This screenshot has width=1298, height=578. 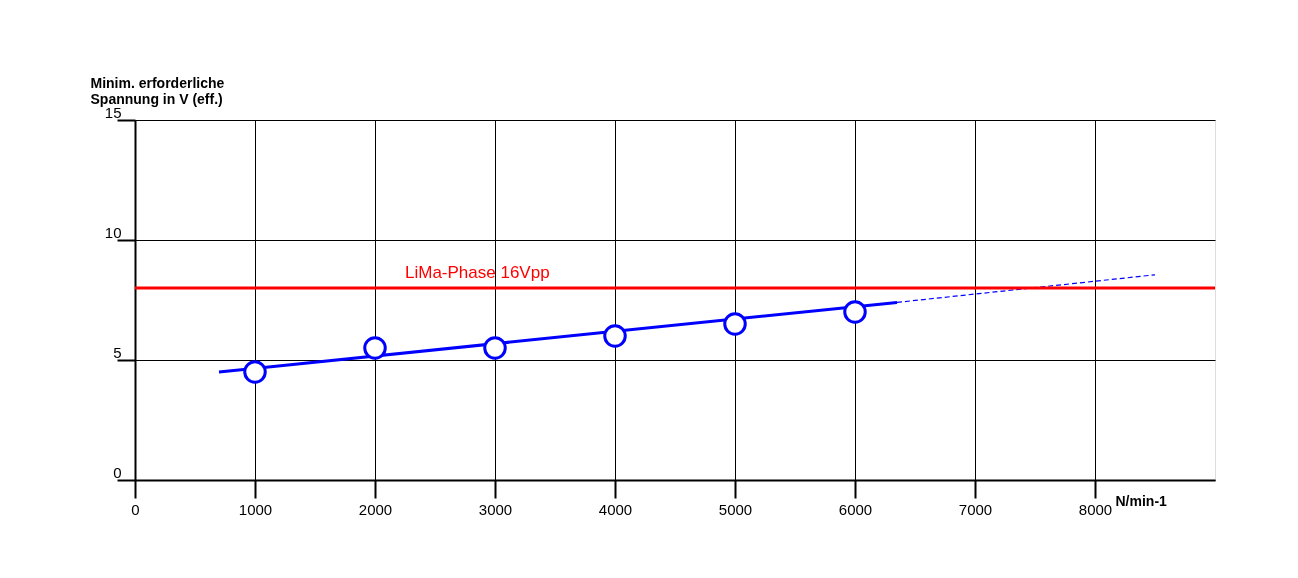 I want to click on y-tick-label: 0, so click(x=117, y=472).